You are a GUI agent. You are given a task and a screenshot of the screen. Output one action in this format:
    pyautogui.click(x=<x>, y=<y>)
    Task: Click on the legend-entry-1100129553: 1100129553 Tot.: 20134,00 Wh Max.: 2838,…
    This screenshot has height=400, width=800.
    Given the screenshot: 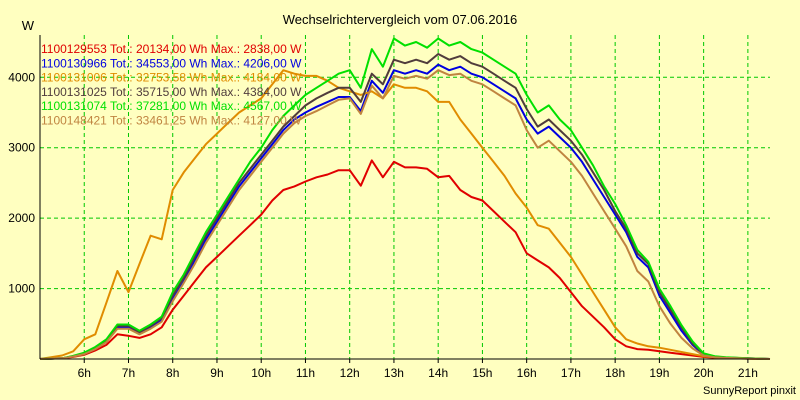 What is the action you would take?
    pyautogui.click(x=171, y=49)
    